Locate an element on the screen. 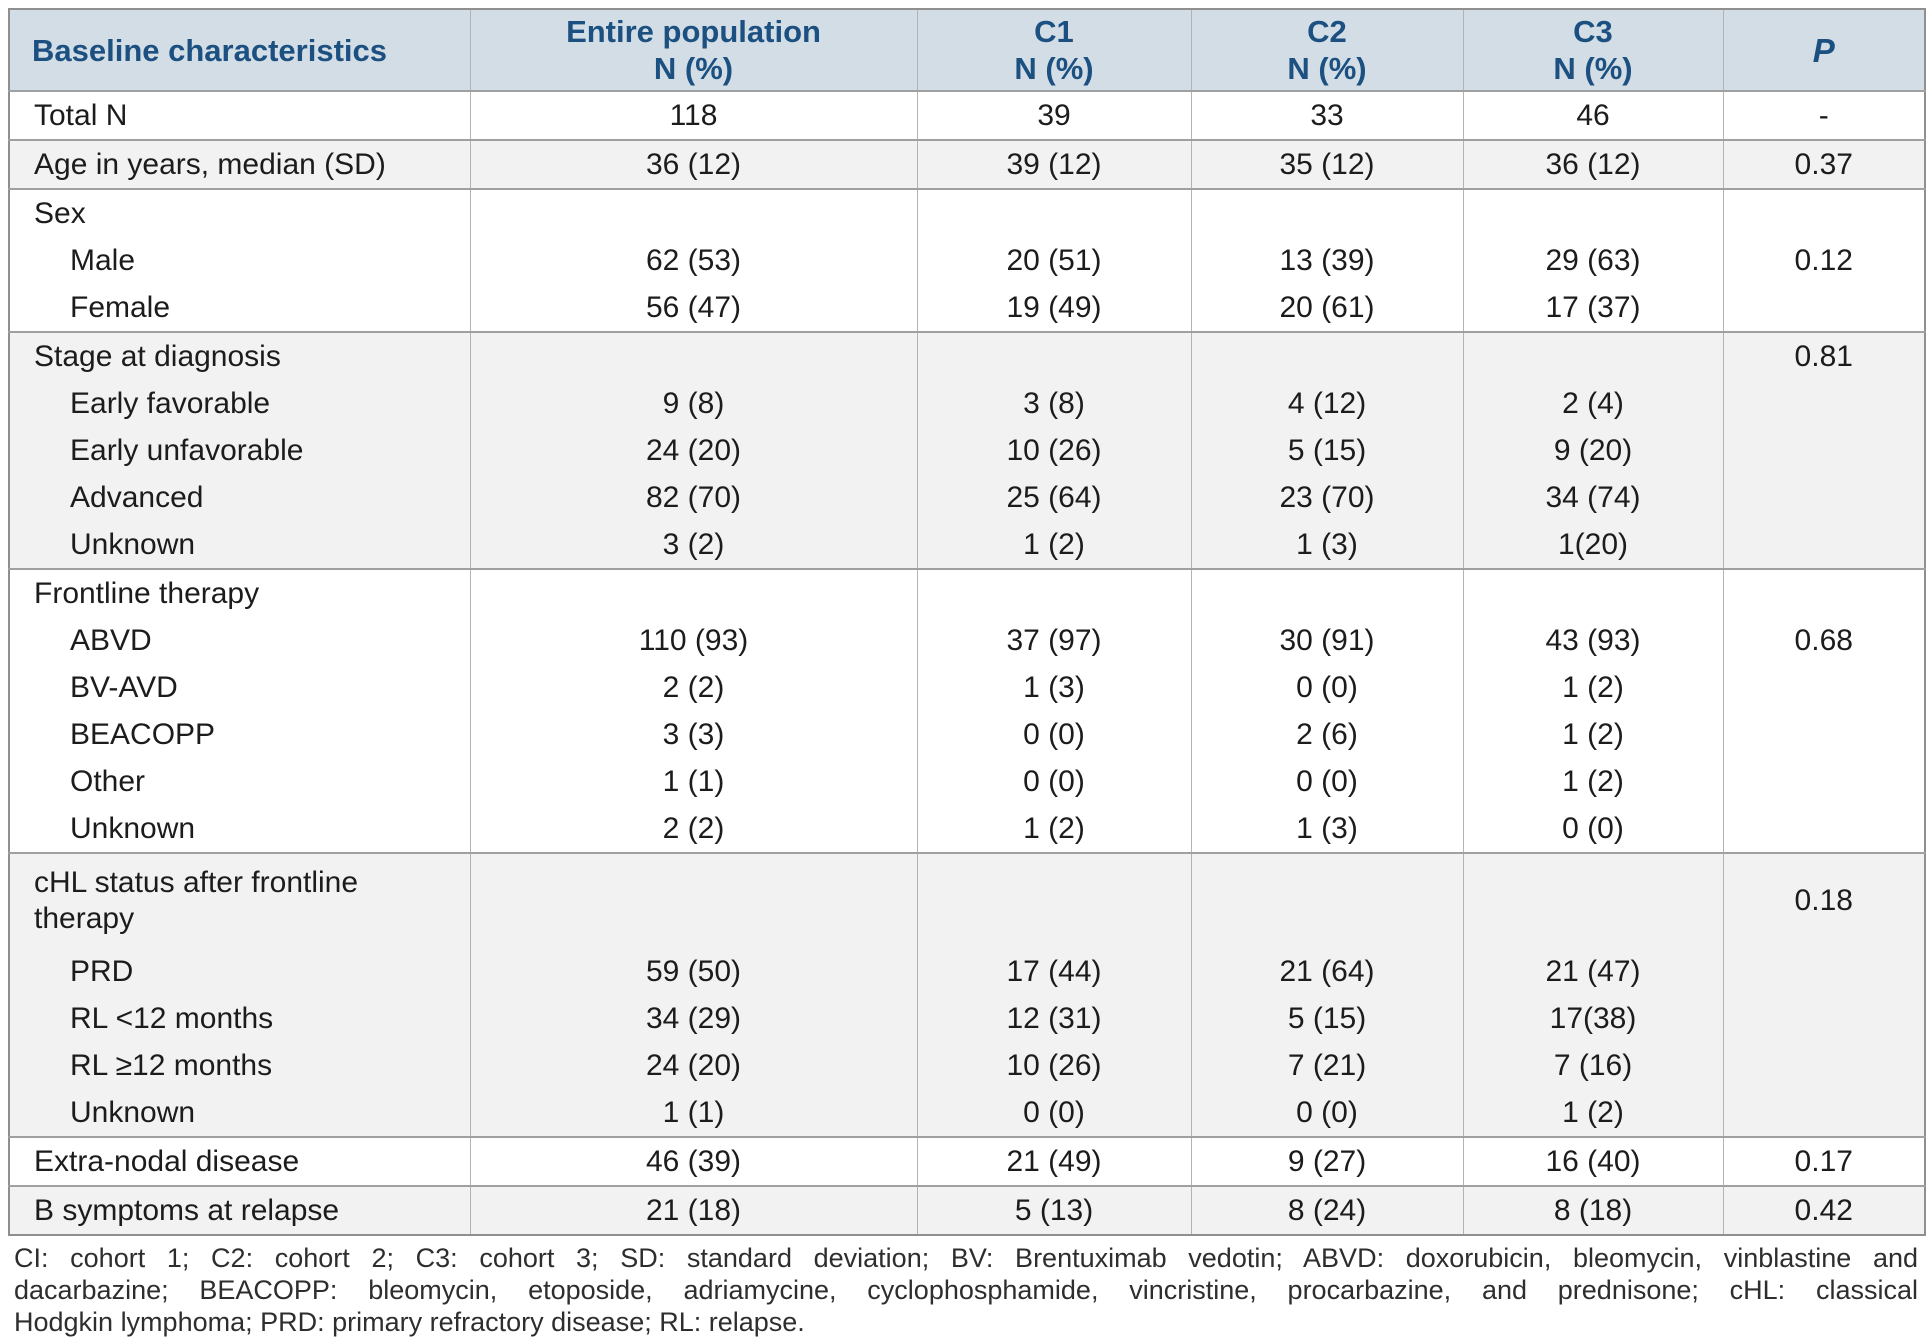 The height and width of the screenshot is (1340, 1932). value-cell: 29 (63) is located at coordinates (1593, 260).